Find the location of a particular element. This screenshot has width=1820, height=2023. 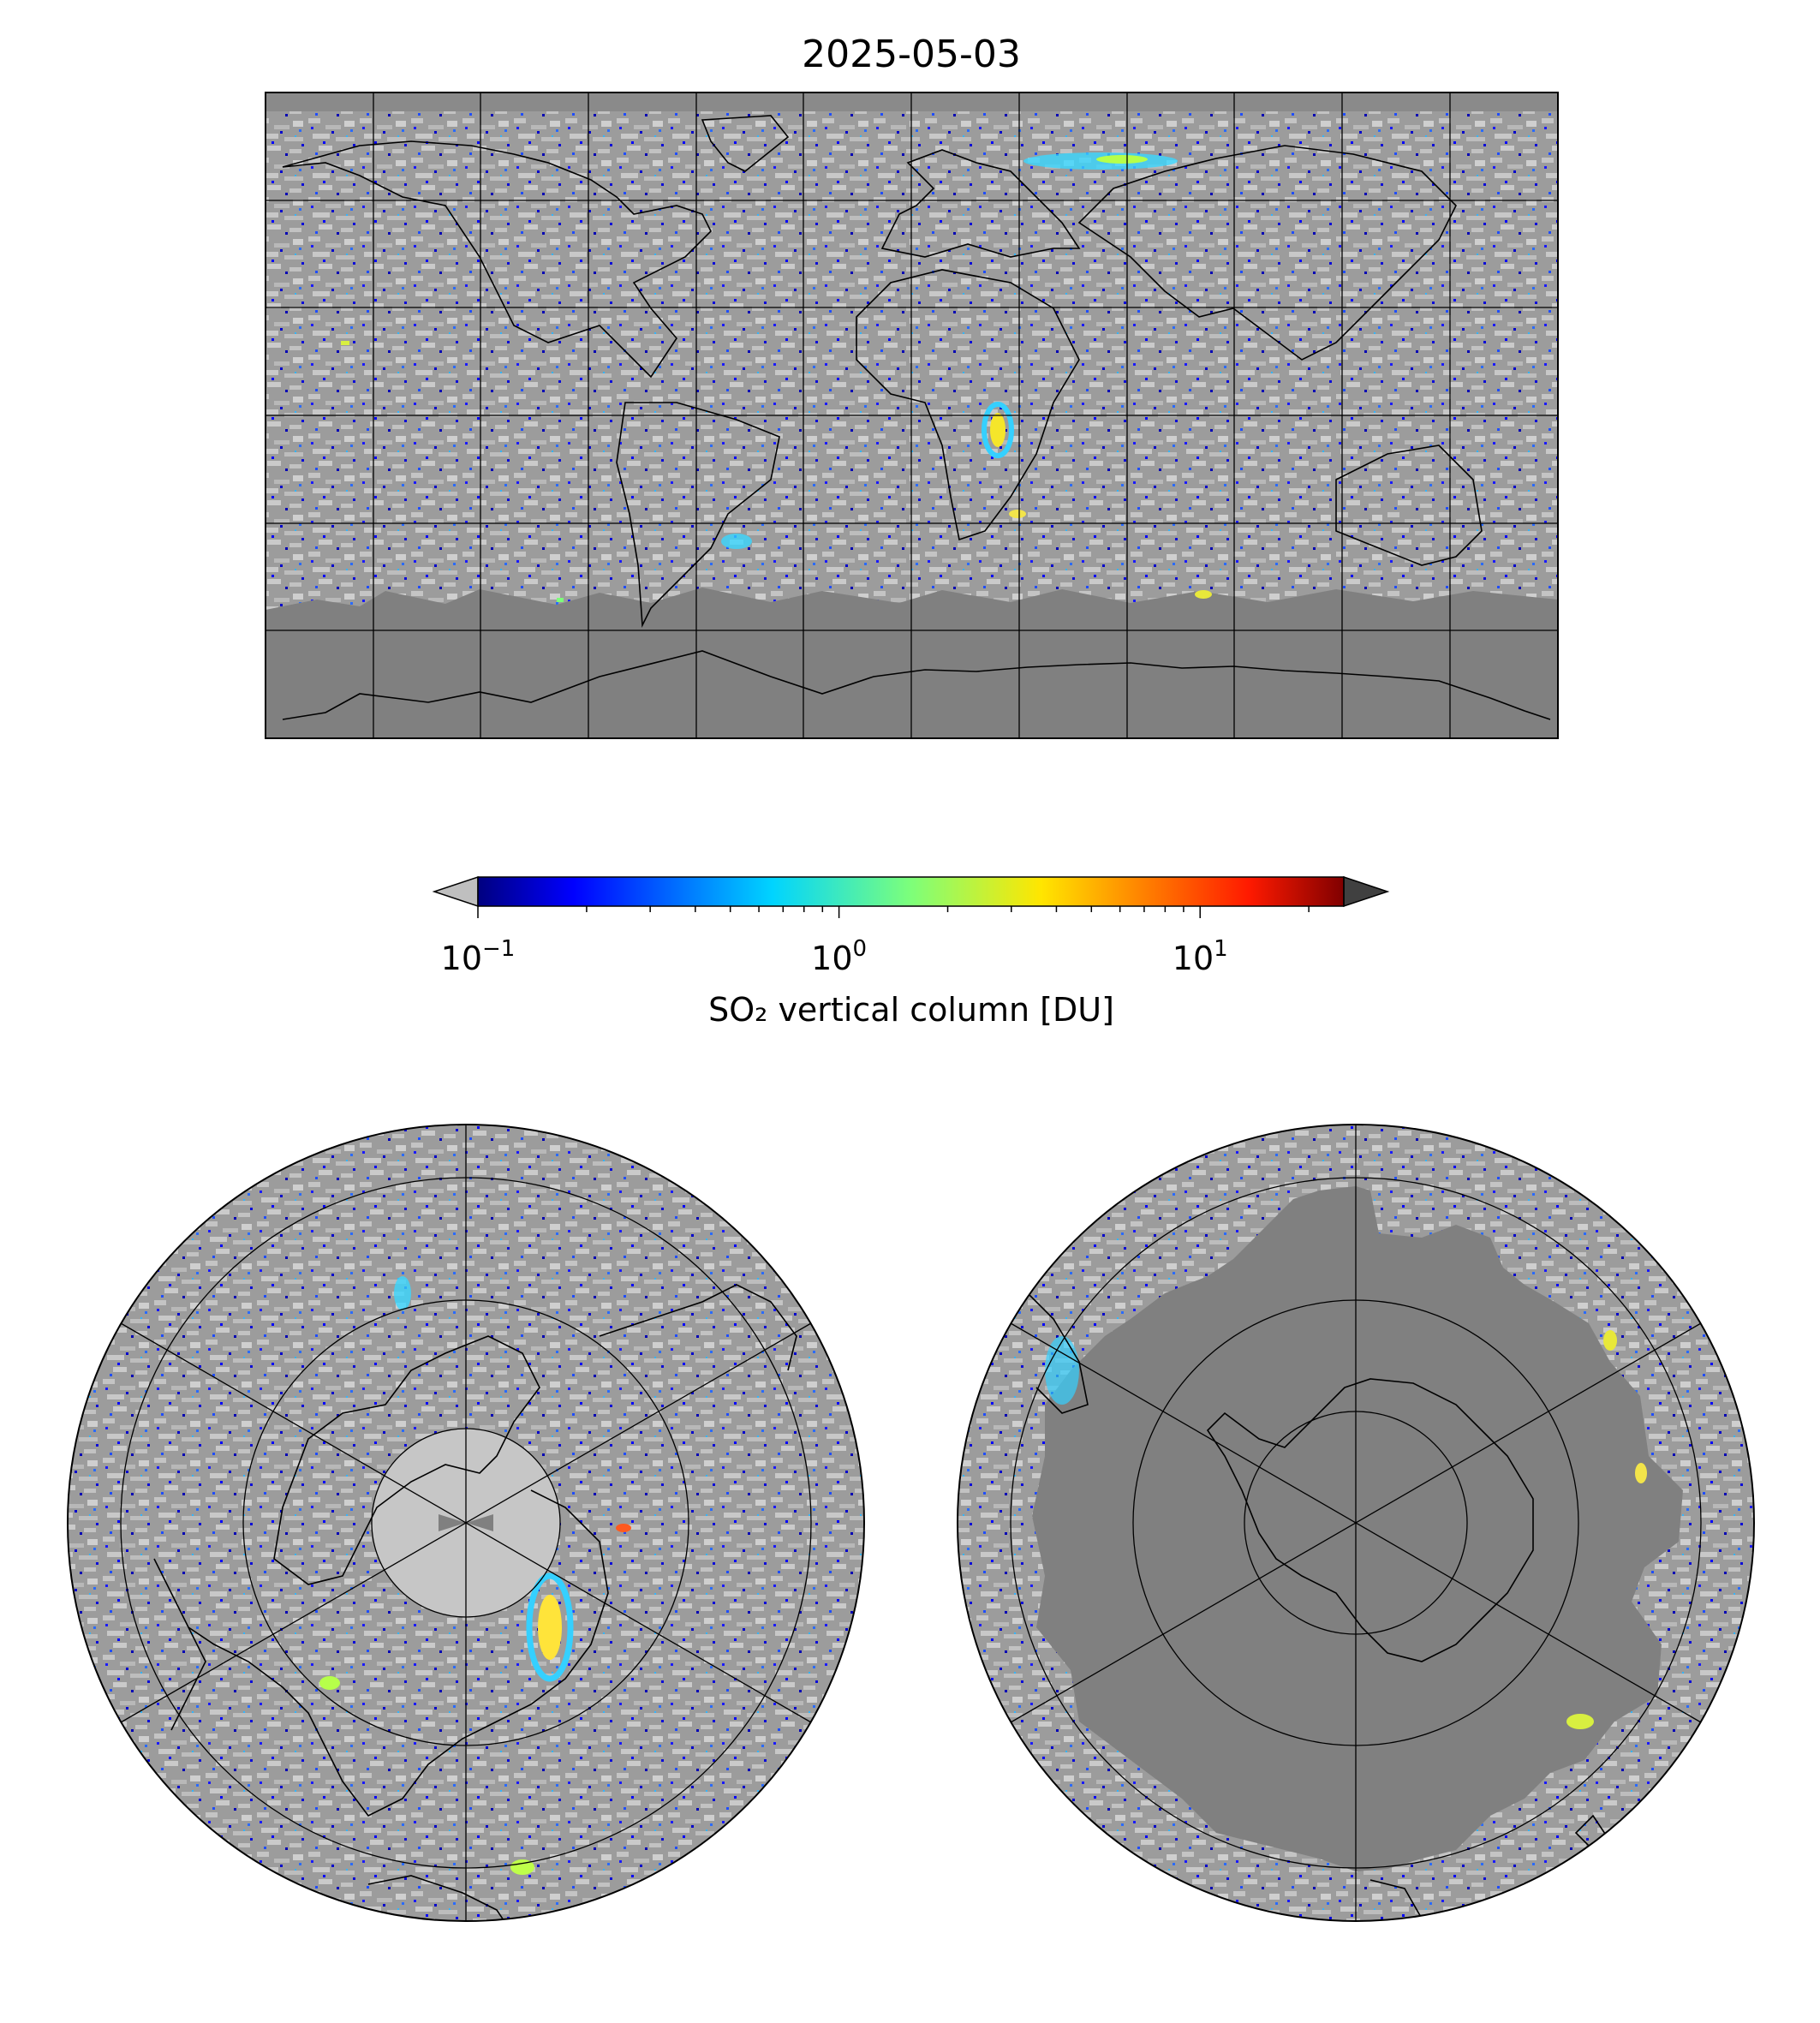

coastline-europe is located at coordinates (980, 203).